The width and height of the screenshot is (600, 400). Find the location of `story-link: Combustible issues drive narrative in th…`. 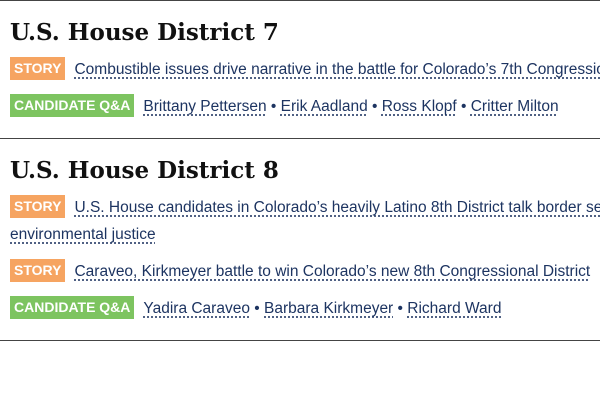

story-link: Combustible issues drive narrative in th… is located at coordinates (337, 69).